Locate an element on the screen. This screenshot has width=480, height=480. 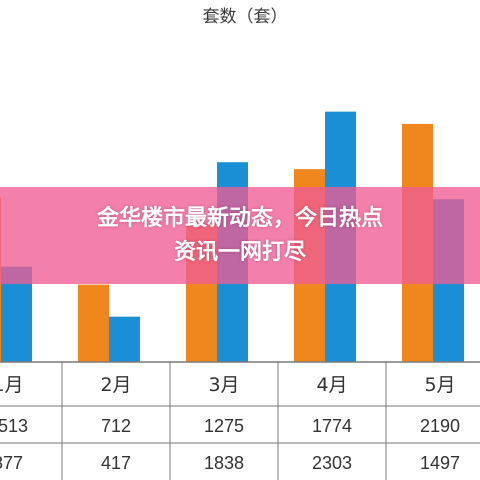
x-tick-label: 1月 is located at coordinates (12, 385).